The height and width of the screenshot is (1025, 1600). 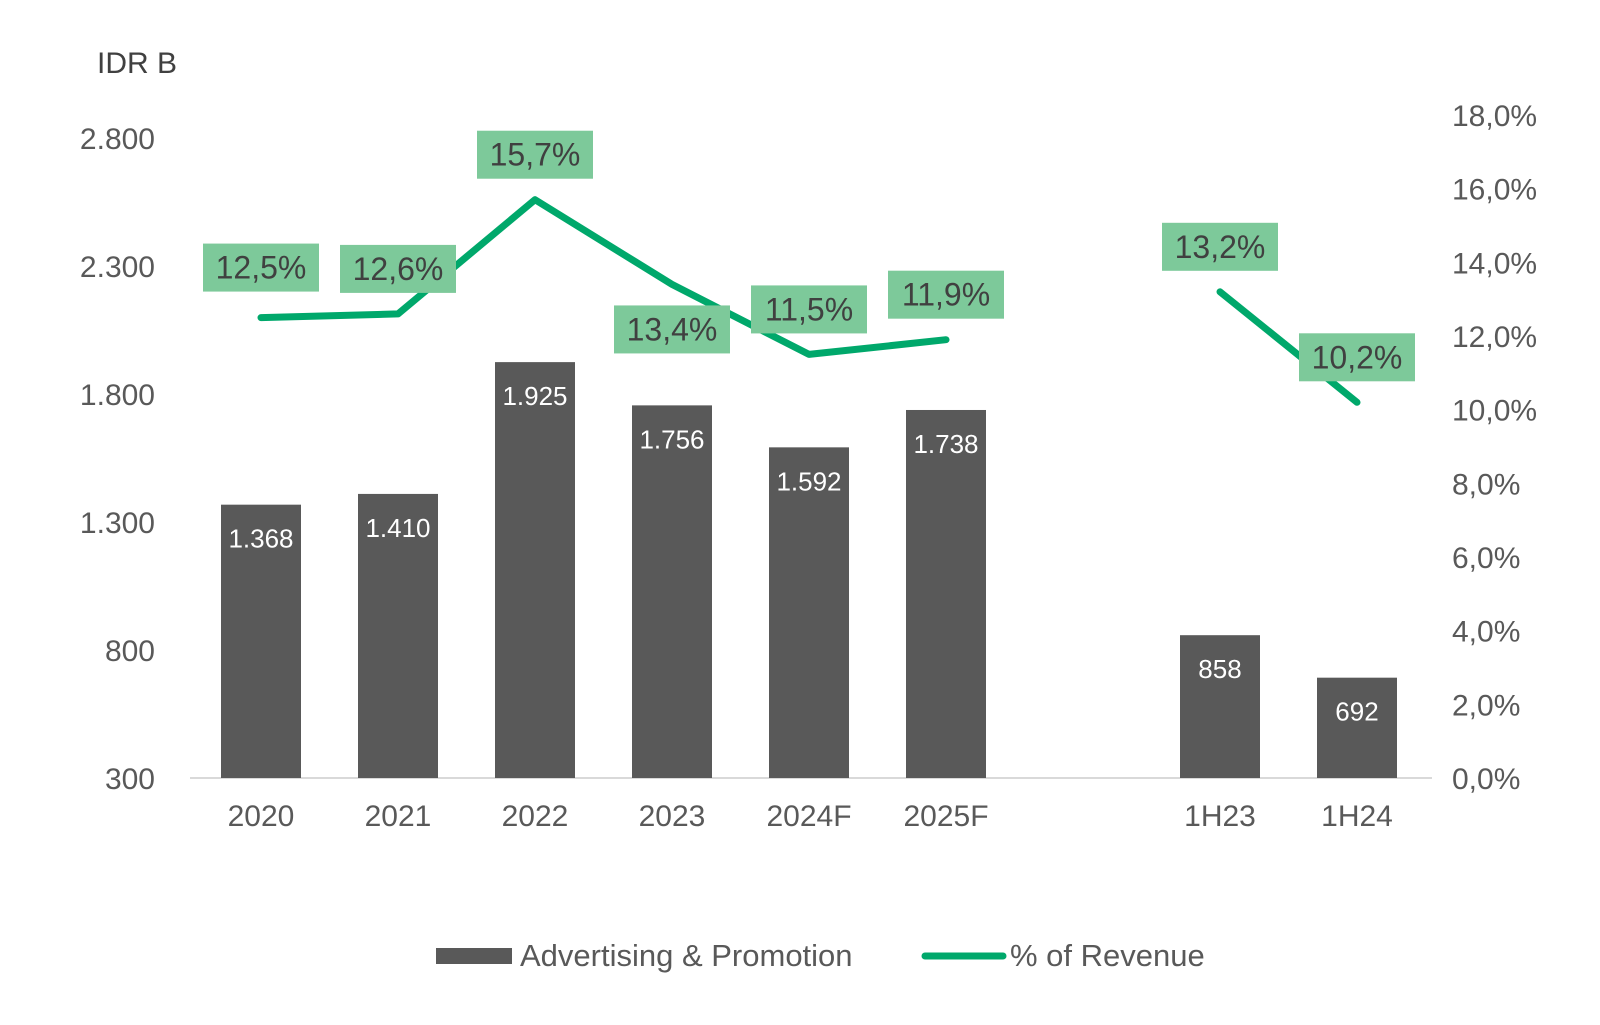 I want to click on x-axis-labels: 2020 2021 2022 2023 2024F 2025F 1H23 1H24, so click(x=810, y=816).